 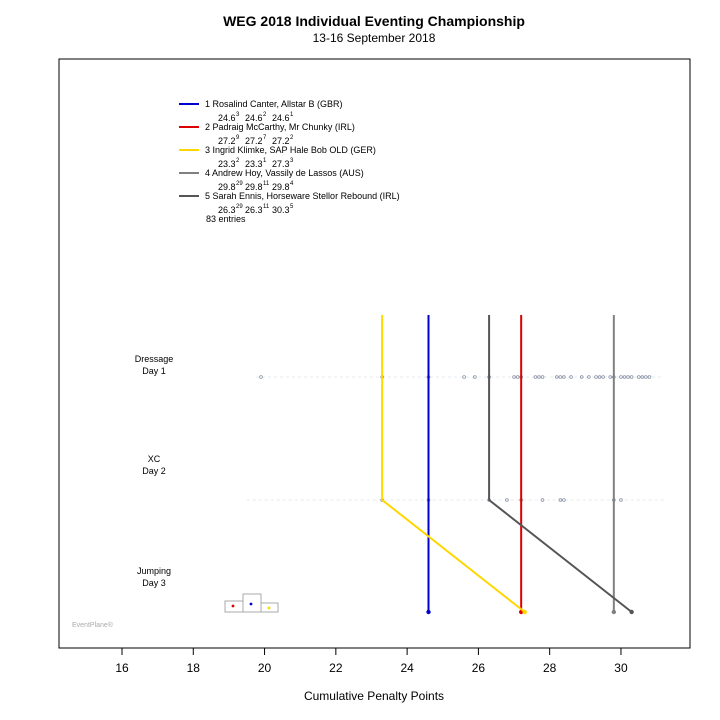 What do you see at coordinates (154, 359) in the screenshot?
I see `phase-label: Dressage` at bounding box center [154, 359].